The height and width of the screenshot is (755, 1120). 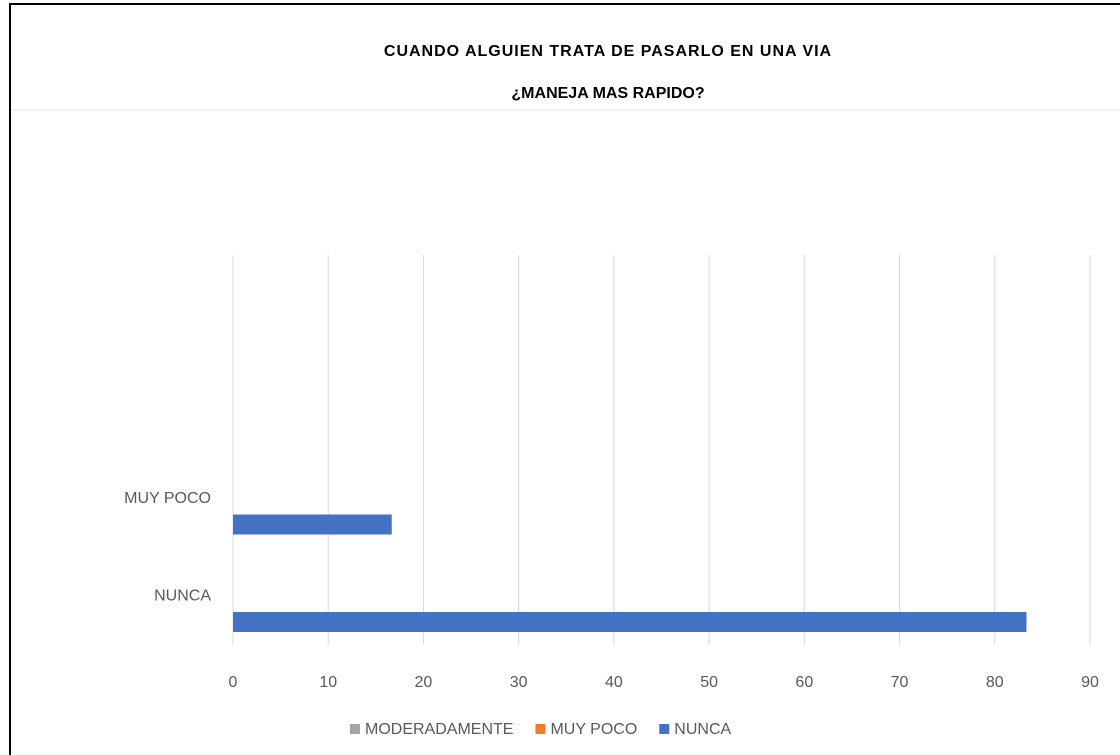 I want to click on x-tick-label: 10, so click(x=328, y=682).